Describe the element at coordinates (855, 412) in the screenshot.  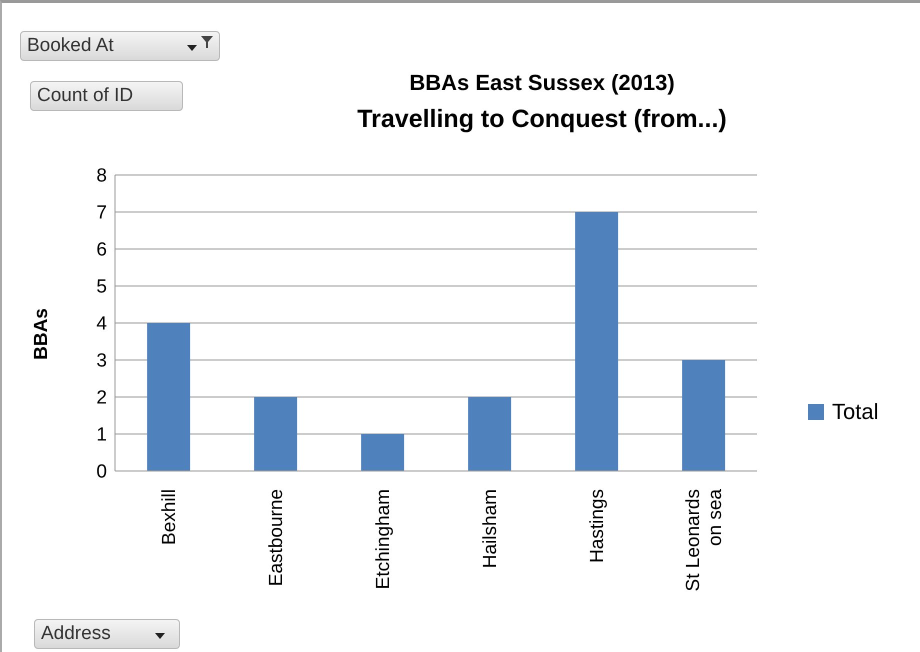
I see `legend-label: Total` at that location.